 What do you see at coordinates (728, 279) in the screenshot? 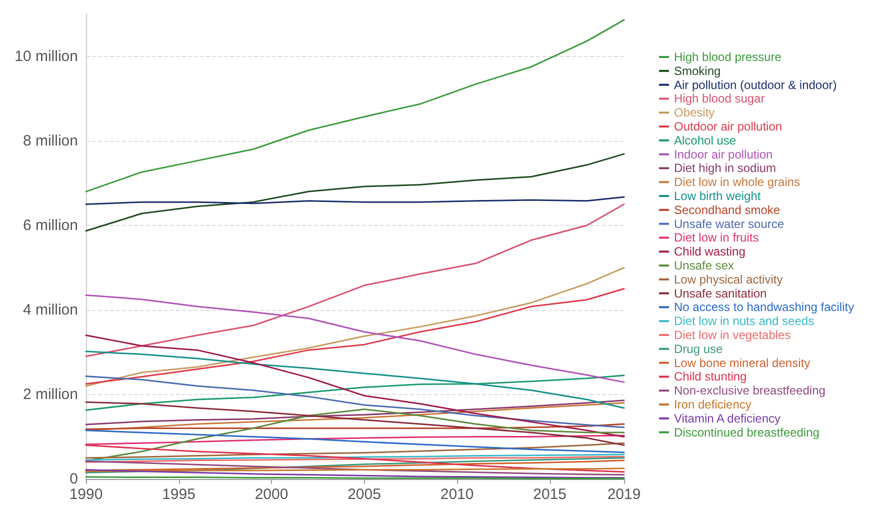
I see `legend-label: Low physical activity` at bounding box center [728, 279].